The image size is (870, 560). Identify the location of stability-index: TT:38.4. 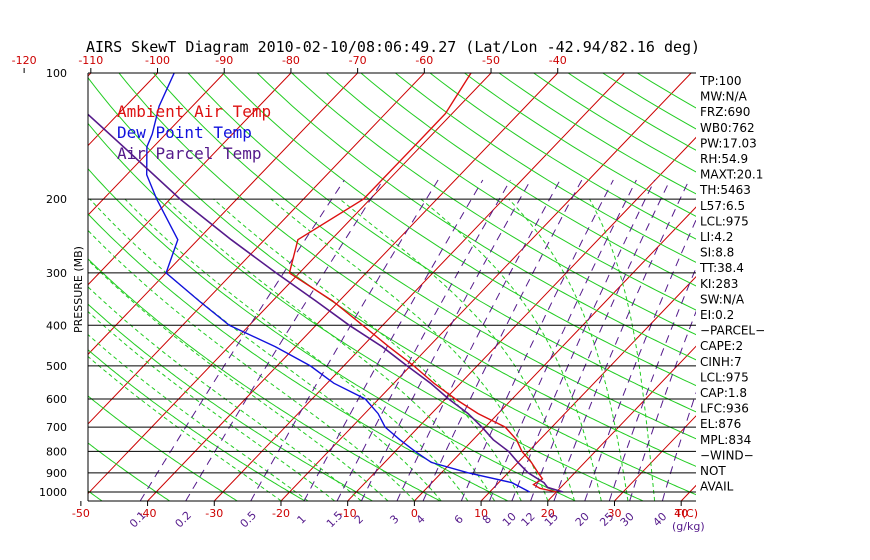
(721, 268).